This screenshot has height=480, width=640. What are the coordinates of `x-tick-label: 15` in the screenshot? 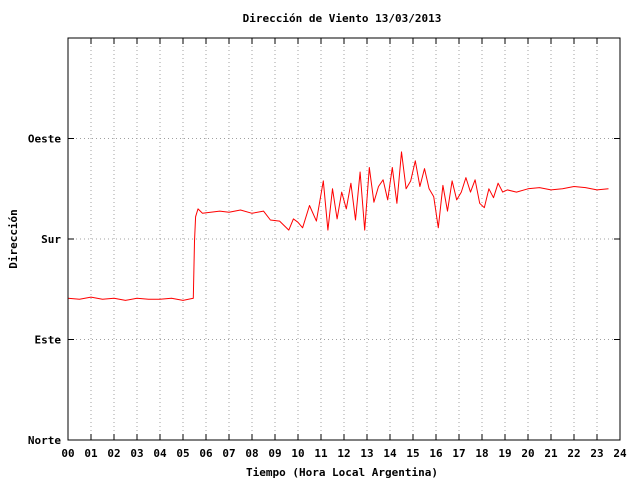 It's located at (412, 453).